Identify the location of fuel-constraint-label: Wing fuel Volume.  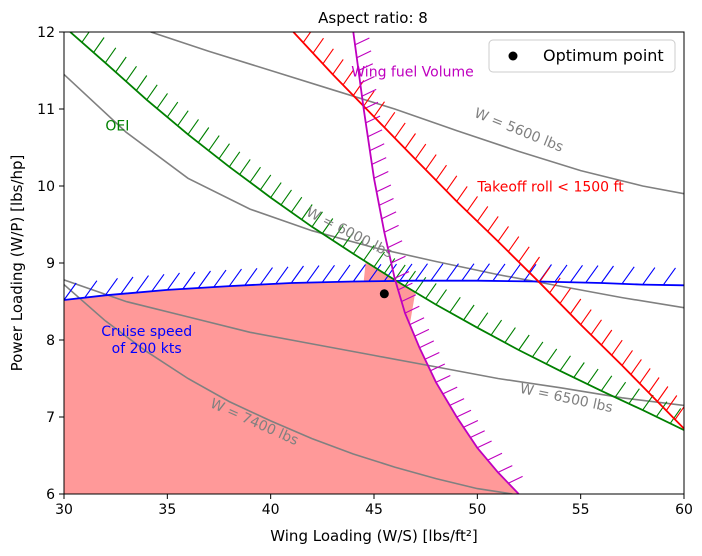
(412, 73).